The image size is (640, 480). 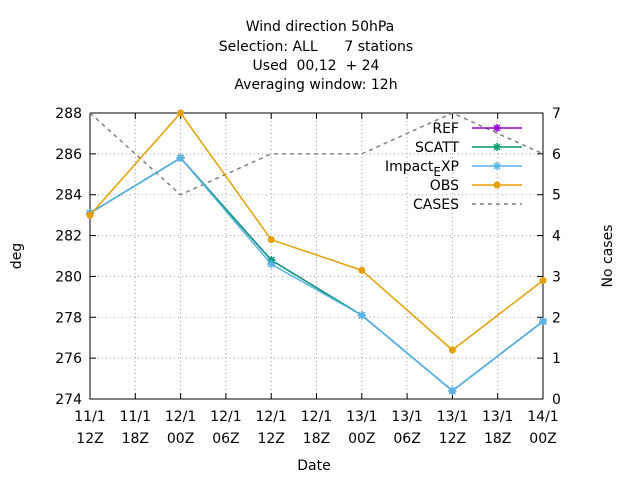 I want to click on legend-entry: REF, so click(x=477, y=129).